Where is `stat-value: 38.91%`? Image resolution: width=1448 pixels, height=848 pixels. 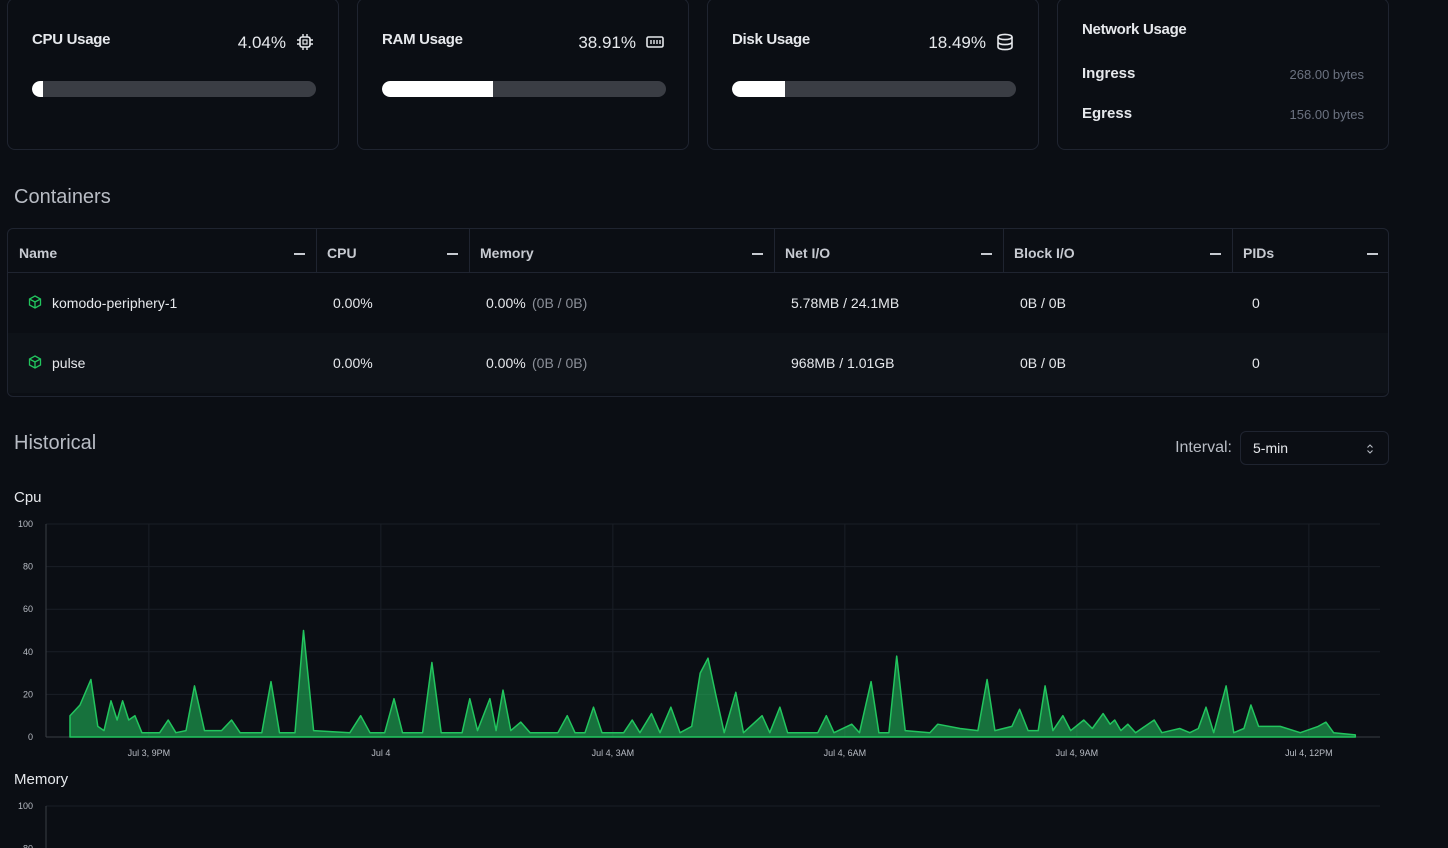
stat-value: 38.91% is located at coordinates (607, 42).